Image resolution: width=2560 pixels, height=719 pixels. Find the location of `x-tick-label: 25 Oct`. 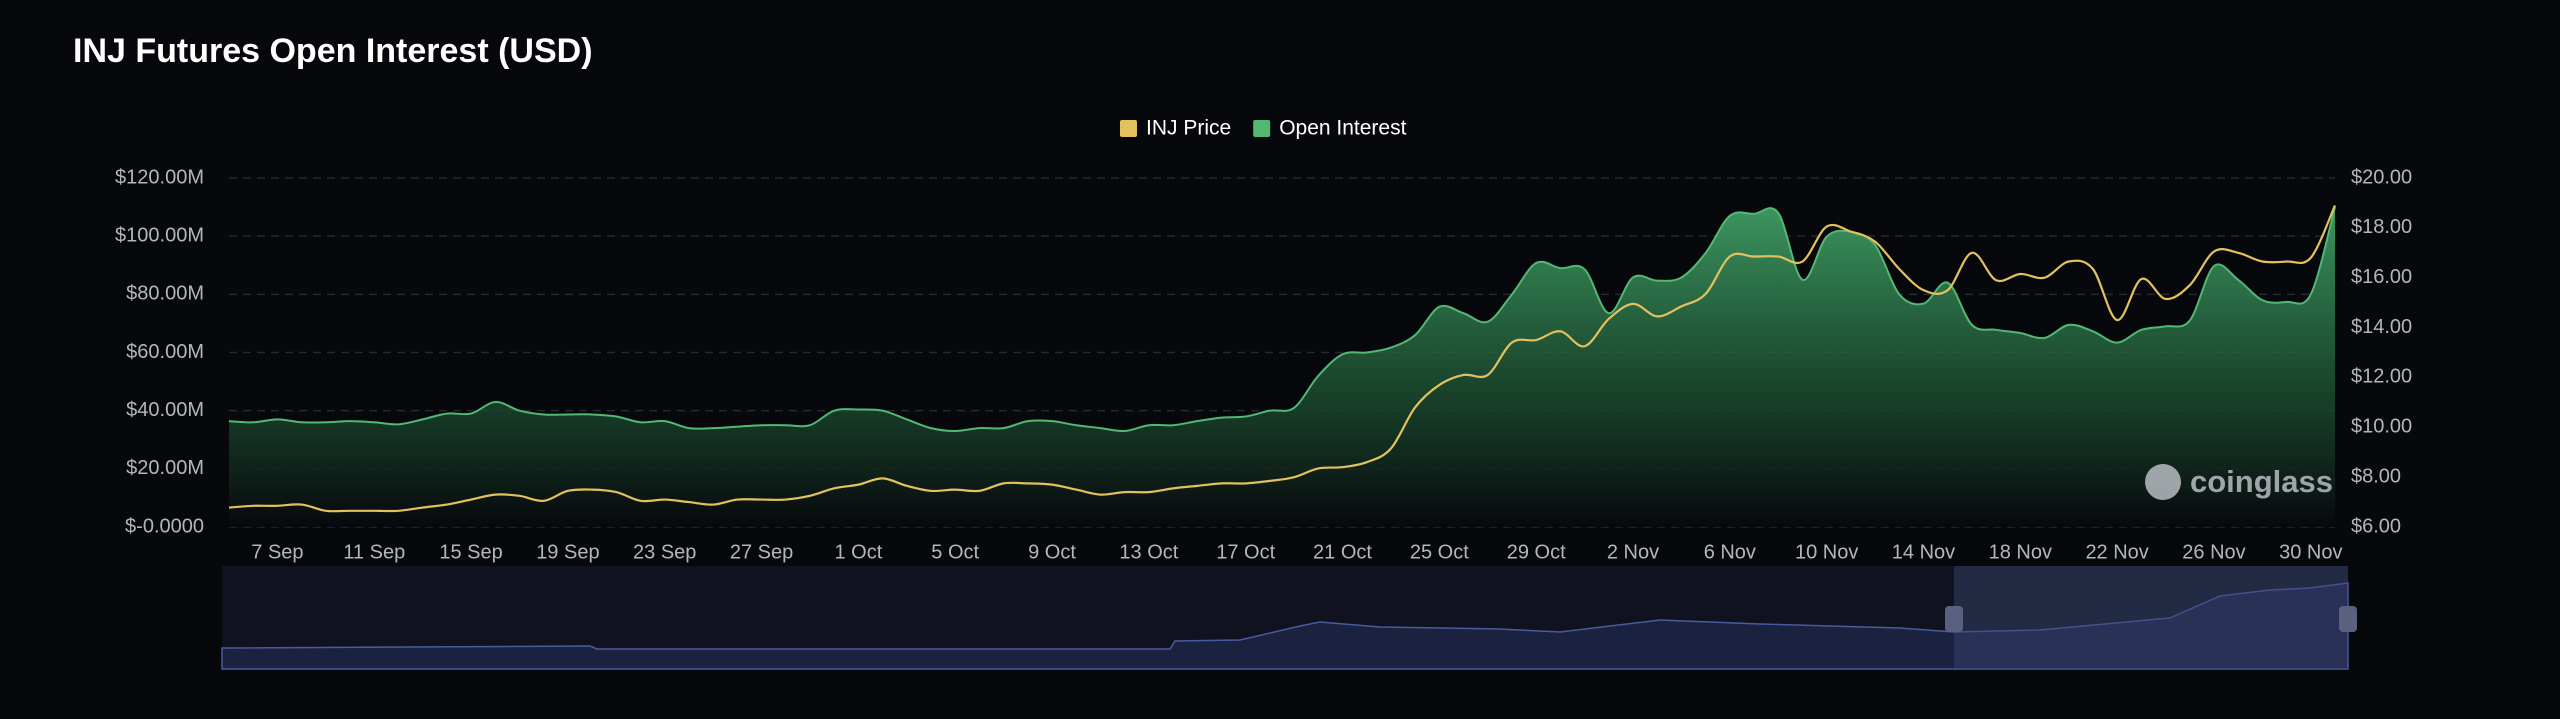

x-tick-label: 25 Oct is located at coordinates (1439, 552).